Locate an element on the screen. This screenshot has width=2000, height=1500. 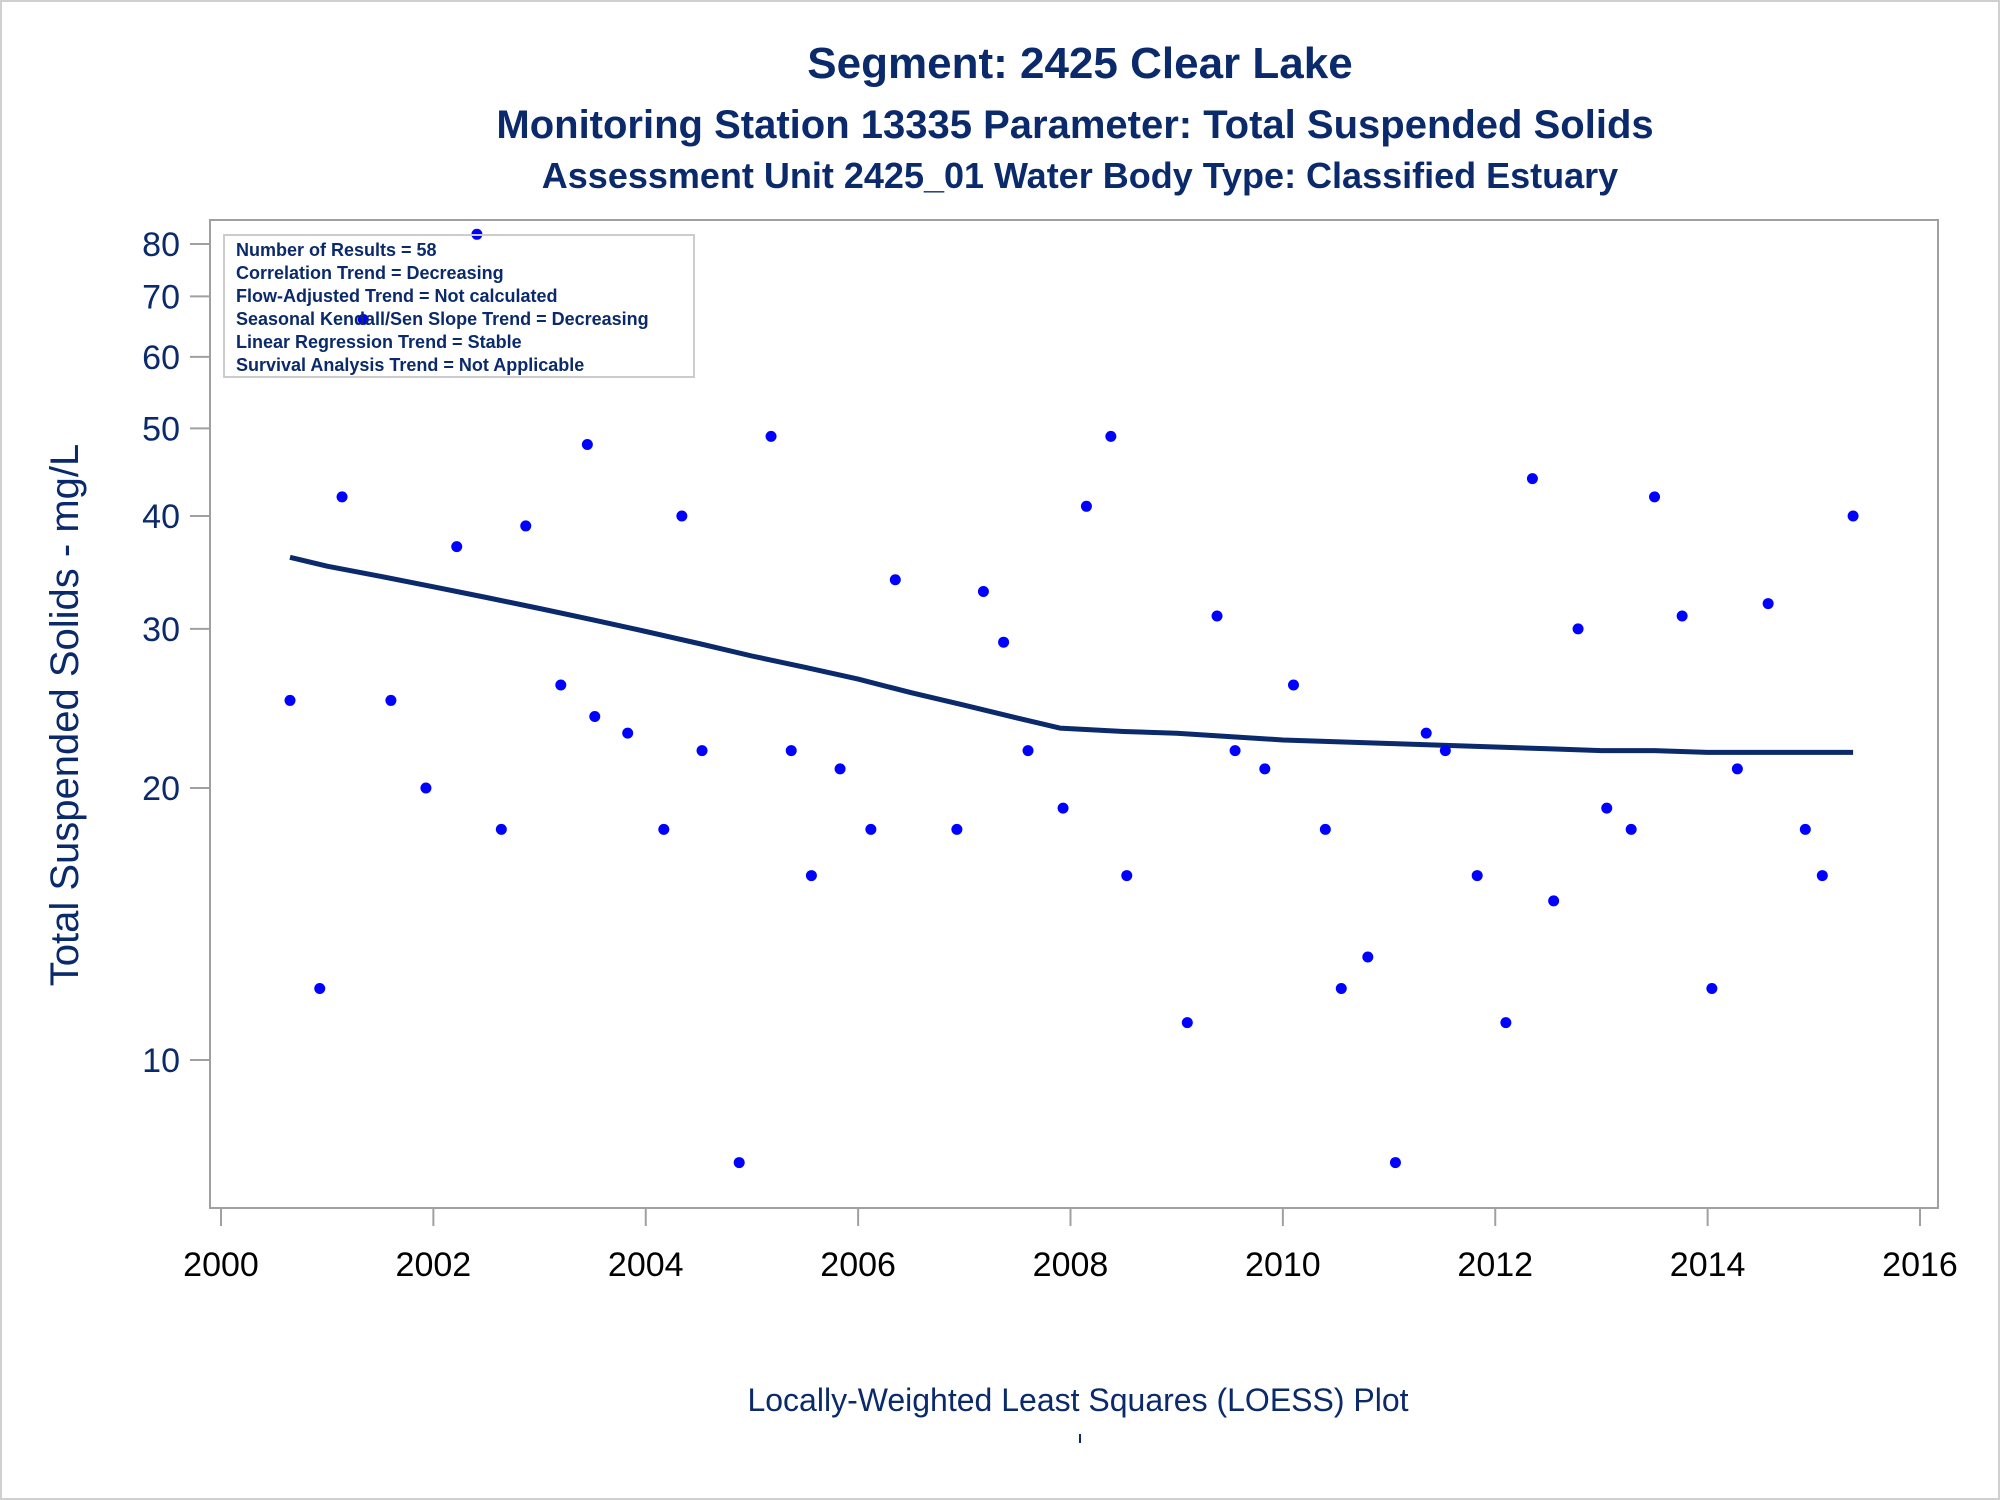
y-tick-label: 30 is located at coordinates (161, 630).